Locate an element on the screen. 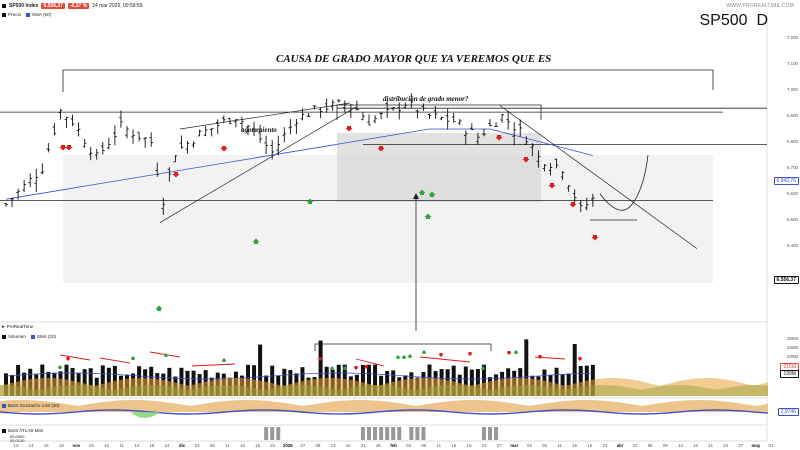  time-tick-label: 16 is located at coordinates (242, 445).